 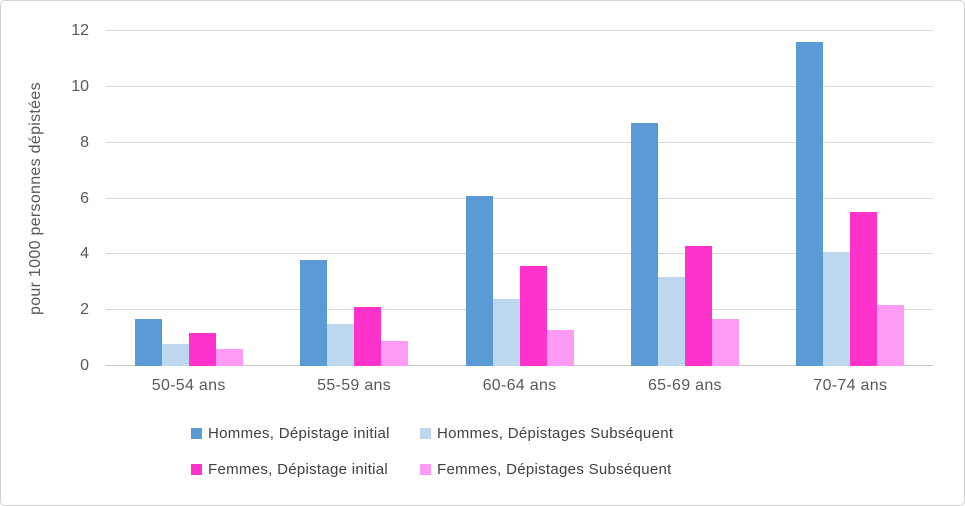 What do you see at coordinates (354, 385) in the screenshot?
I see `x-category-label: 55-59 ans` at bounding box center [354, 385].